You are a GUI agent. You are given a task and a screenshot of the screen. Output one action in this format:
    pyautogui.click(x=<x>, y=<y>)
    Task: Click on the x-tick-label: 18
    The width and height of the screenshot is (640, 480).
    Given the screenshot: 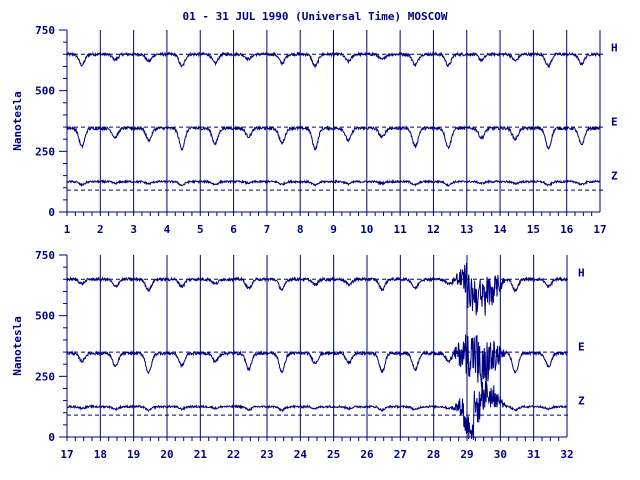 What is the action you would take?
    pyautogui.click(x=100, y=454)
    